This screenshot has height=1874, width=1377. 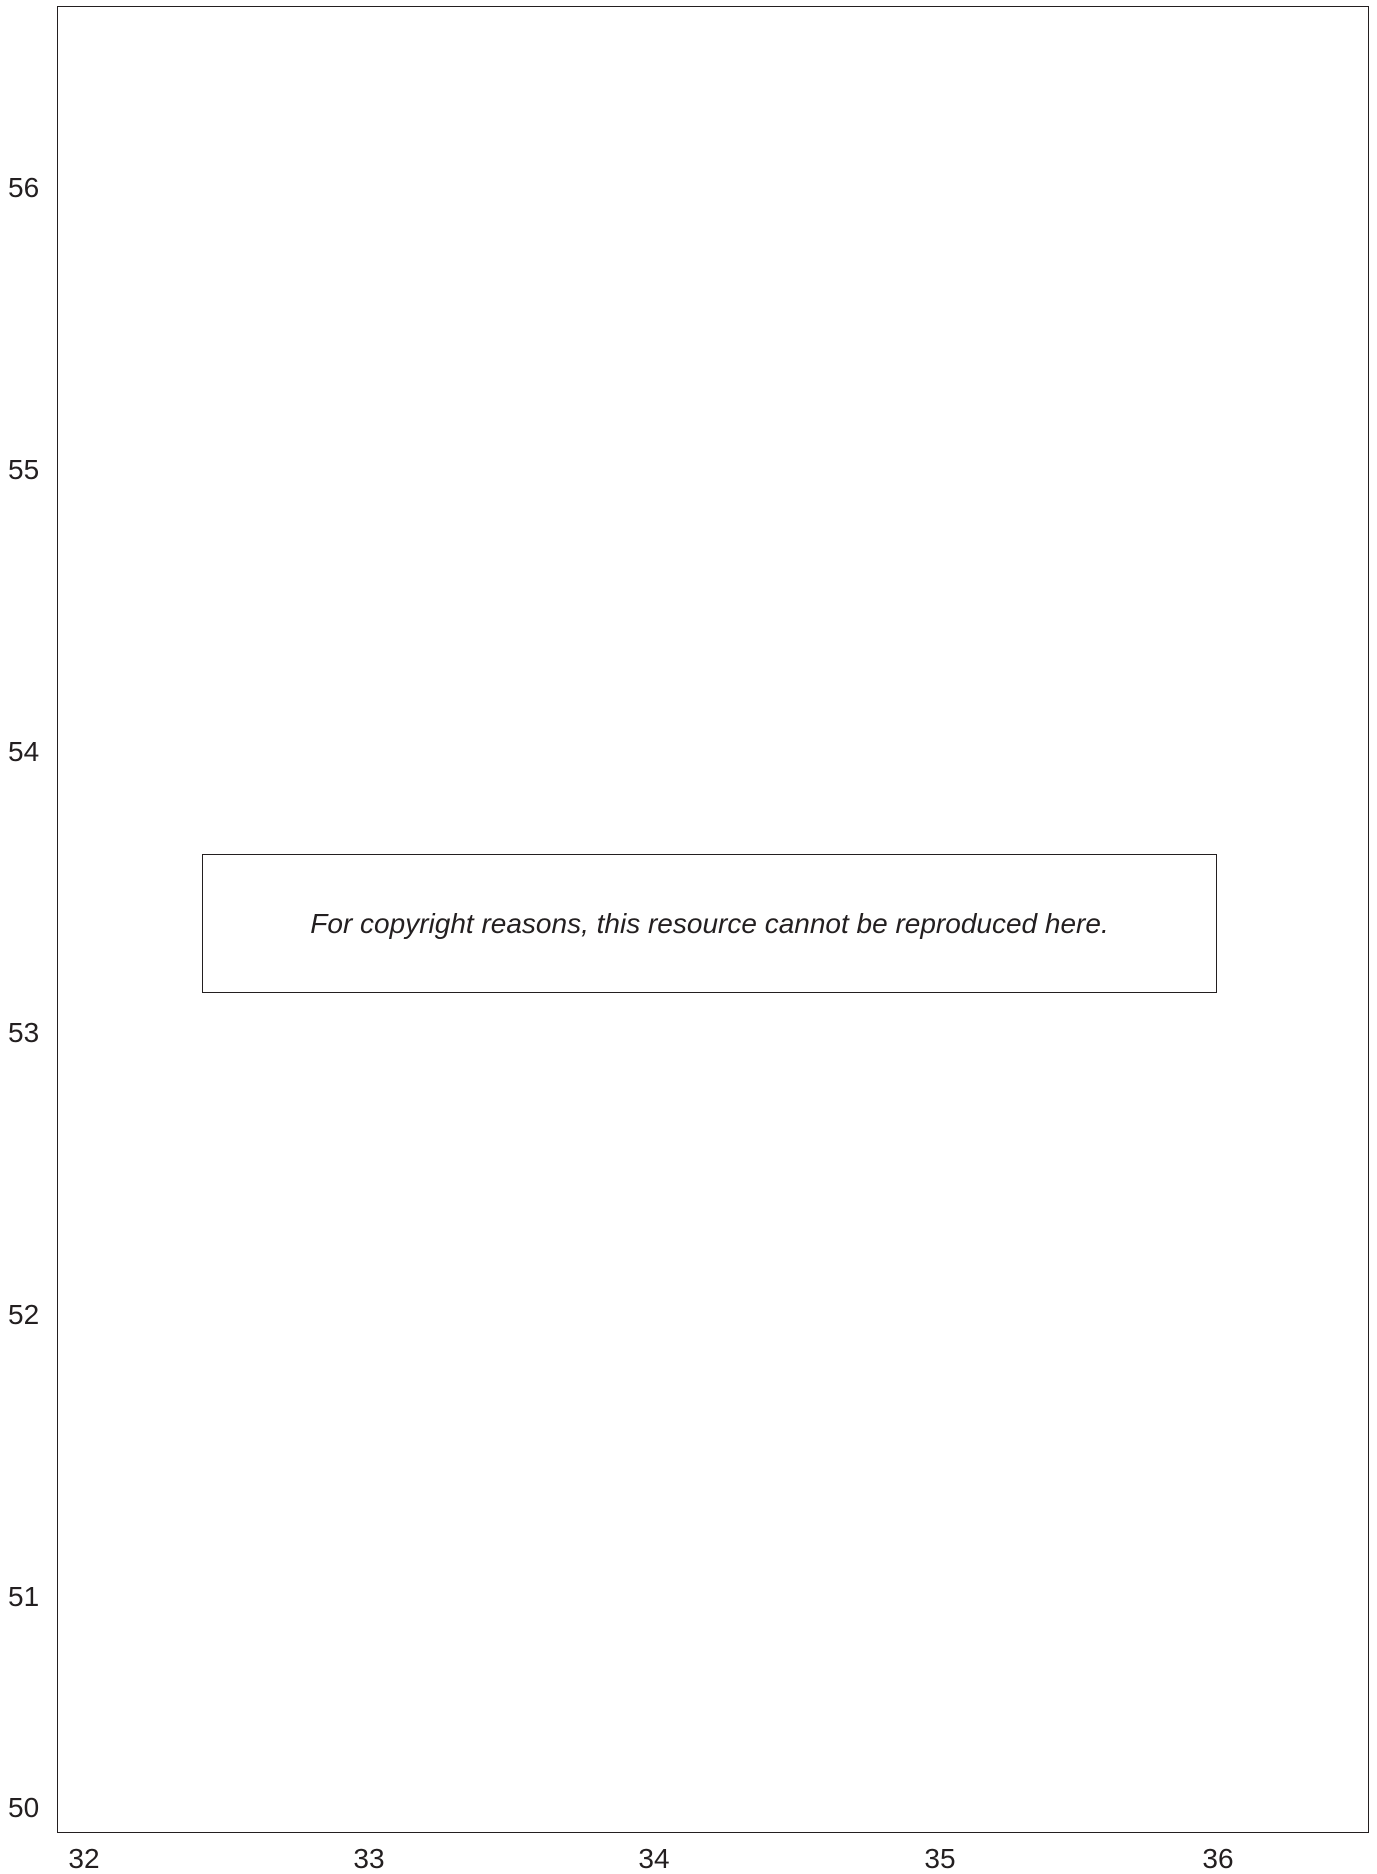 I want to click on x-tick-label: 35, so click(x=940, y=1858).